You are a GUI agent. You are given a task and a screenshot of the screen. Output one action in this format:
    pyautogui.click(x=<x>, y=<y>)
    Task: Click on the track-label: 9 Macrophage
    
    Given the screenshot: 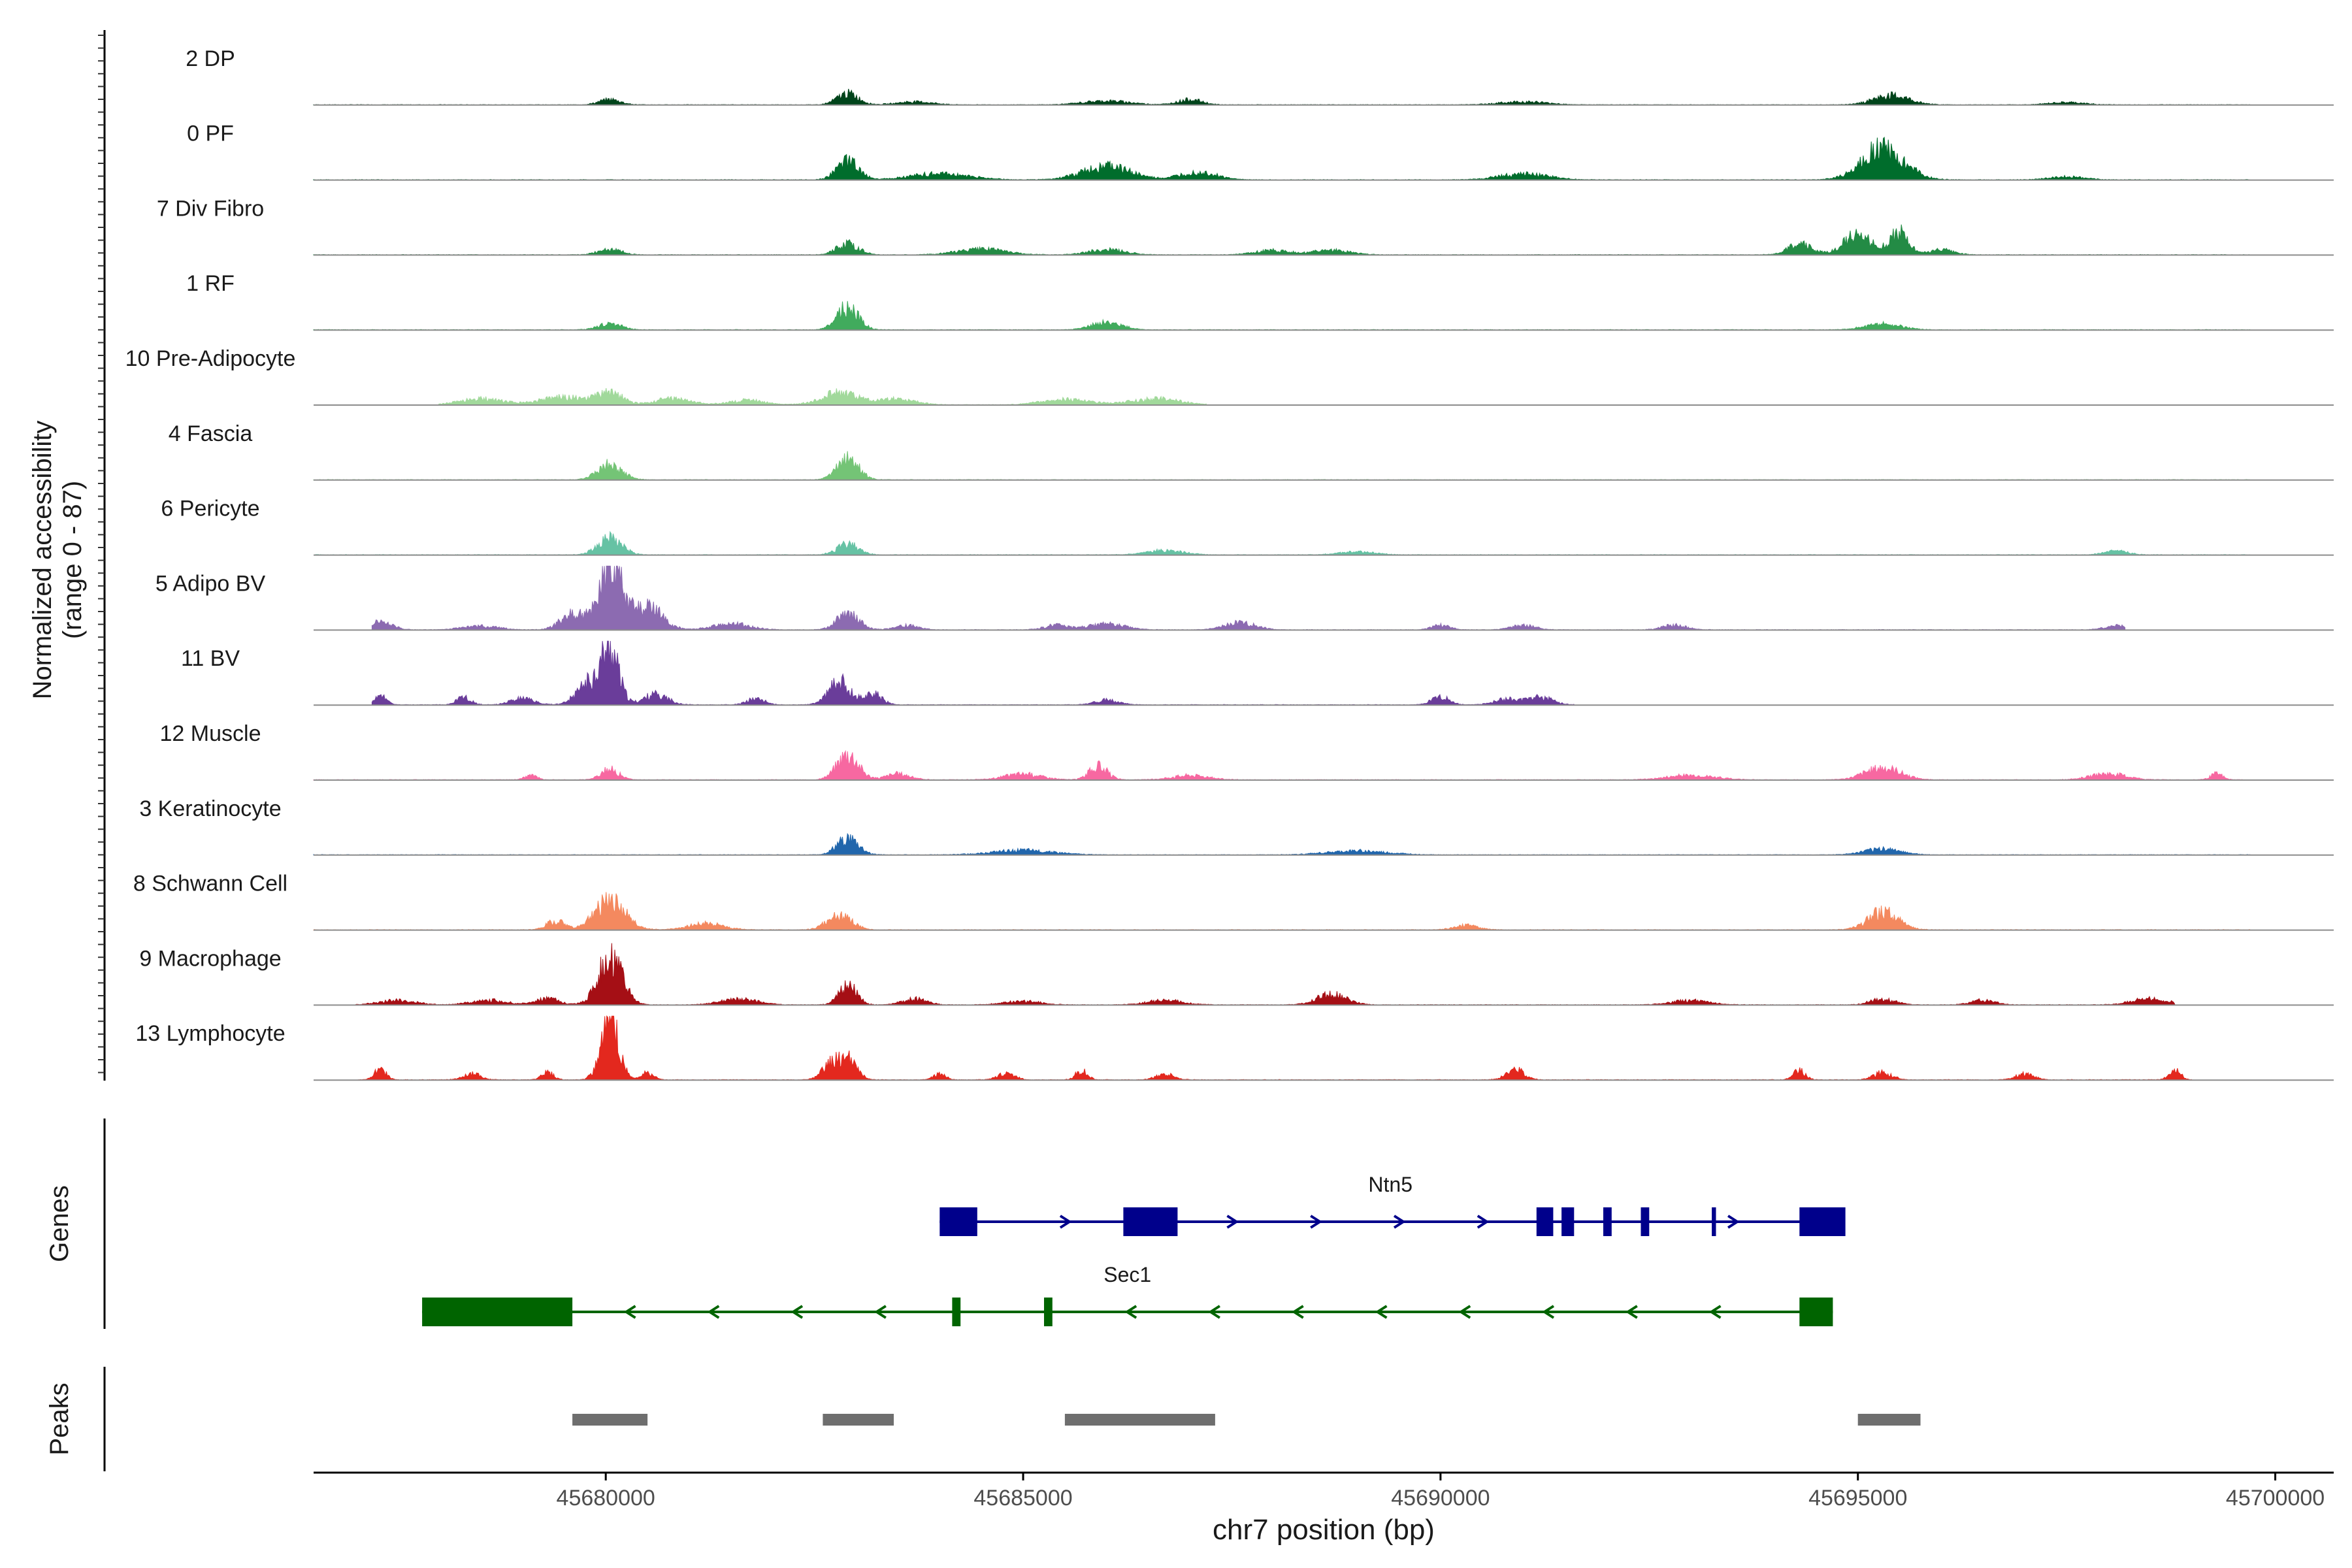 What is the action you would take?
    pyautogui.click(x=210, y=958)
    